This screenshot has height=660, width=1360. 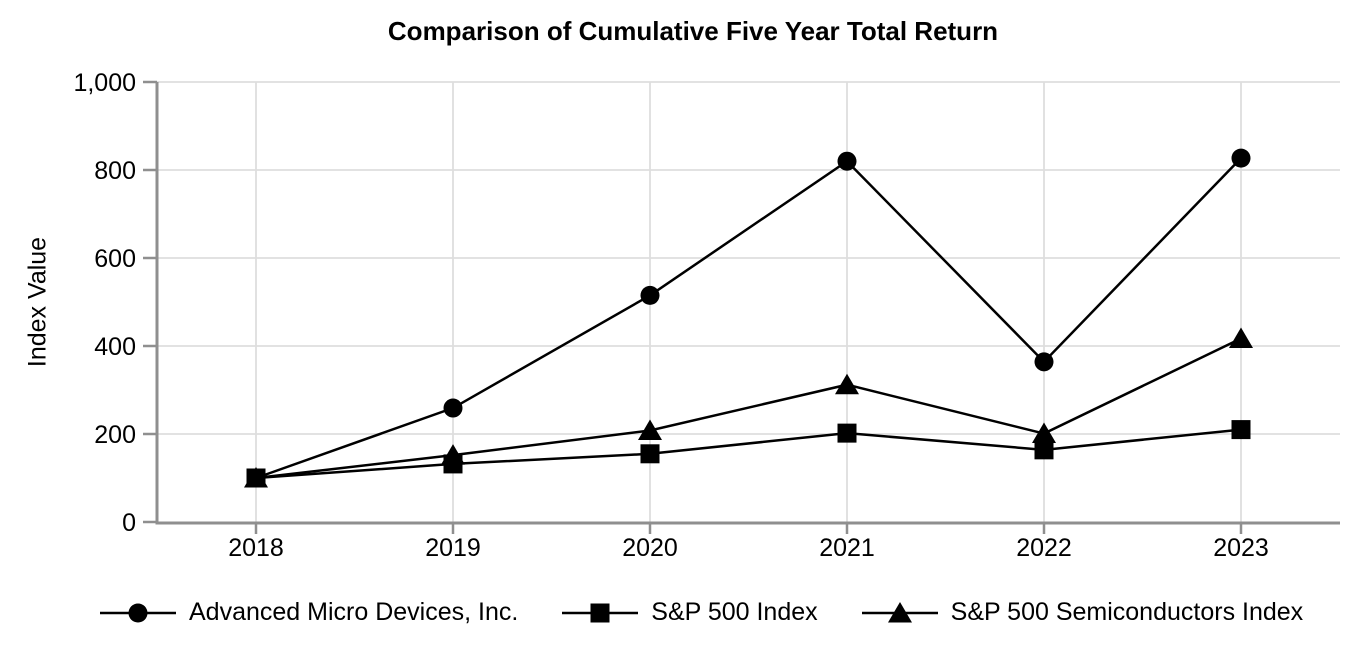 I want to click on data-point-square-2020, so click(x=650, y=454).